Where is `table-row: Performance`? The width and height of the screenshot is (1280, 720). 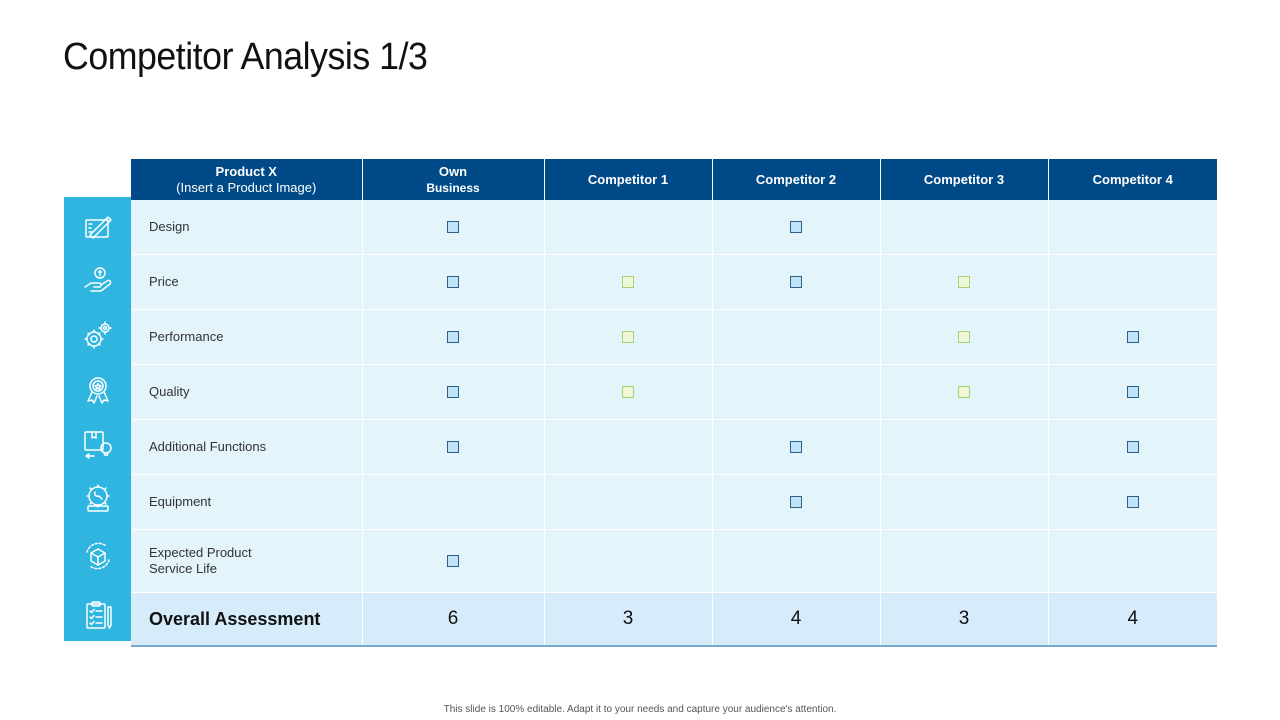 table-row: Performance is located at coordinates (674, 337).